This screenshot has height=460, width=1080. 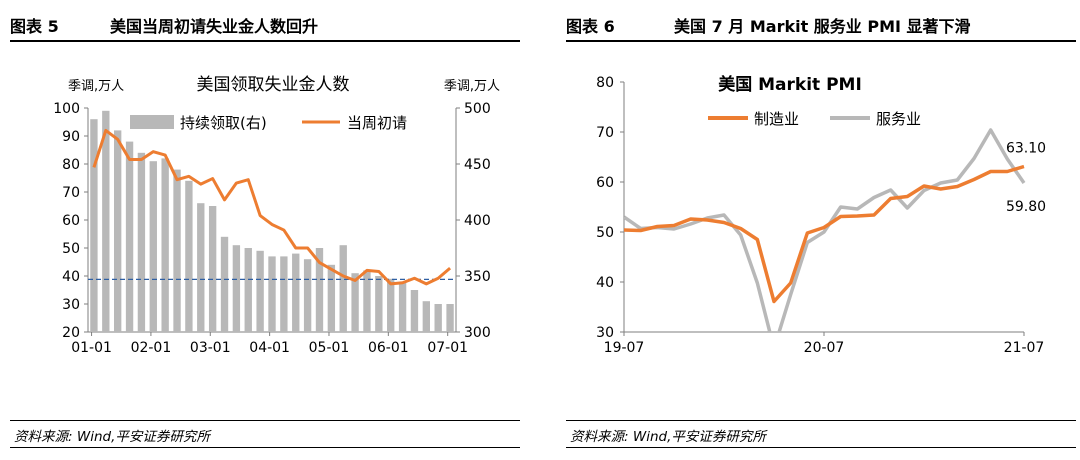 What do you see at coordinates (605, 83) in the screenshot?
I see `y-tick-label: 80` at bounding box center [605, 83].